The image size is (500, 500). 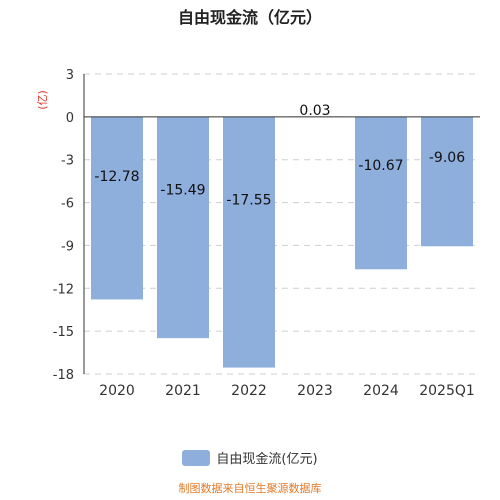 I want to click on chart-title: 自由现金流（亿元）, so click(x=249, y=17).